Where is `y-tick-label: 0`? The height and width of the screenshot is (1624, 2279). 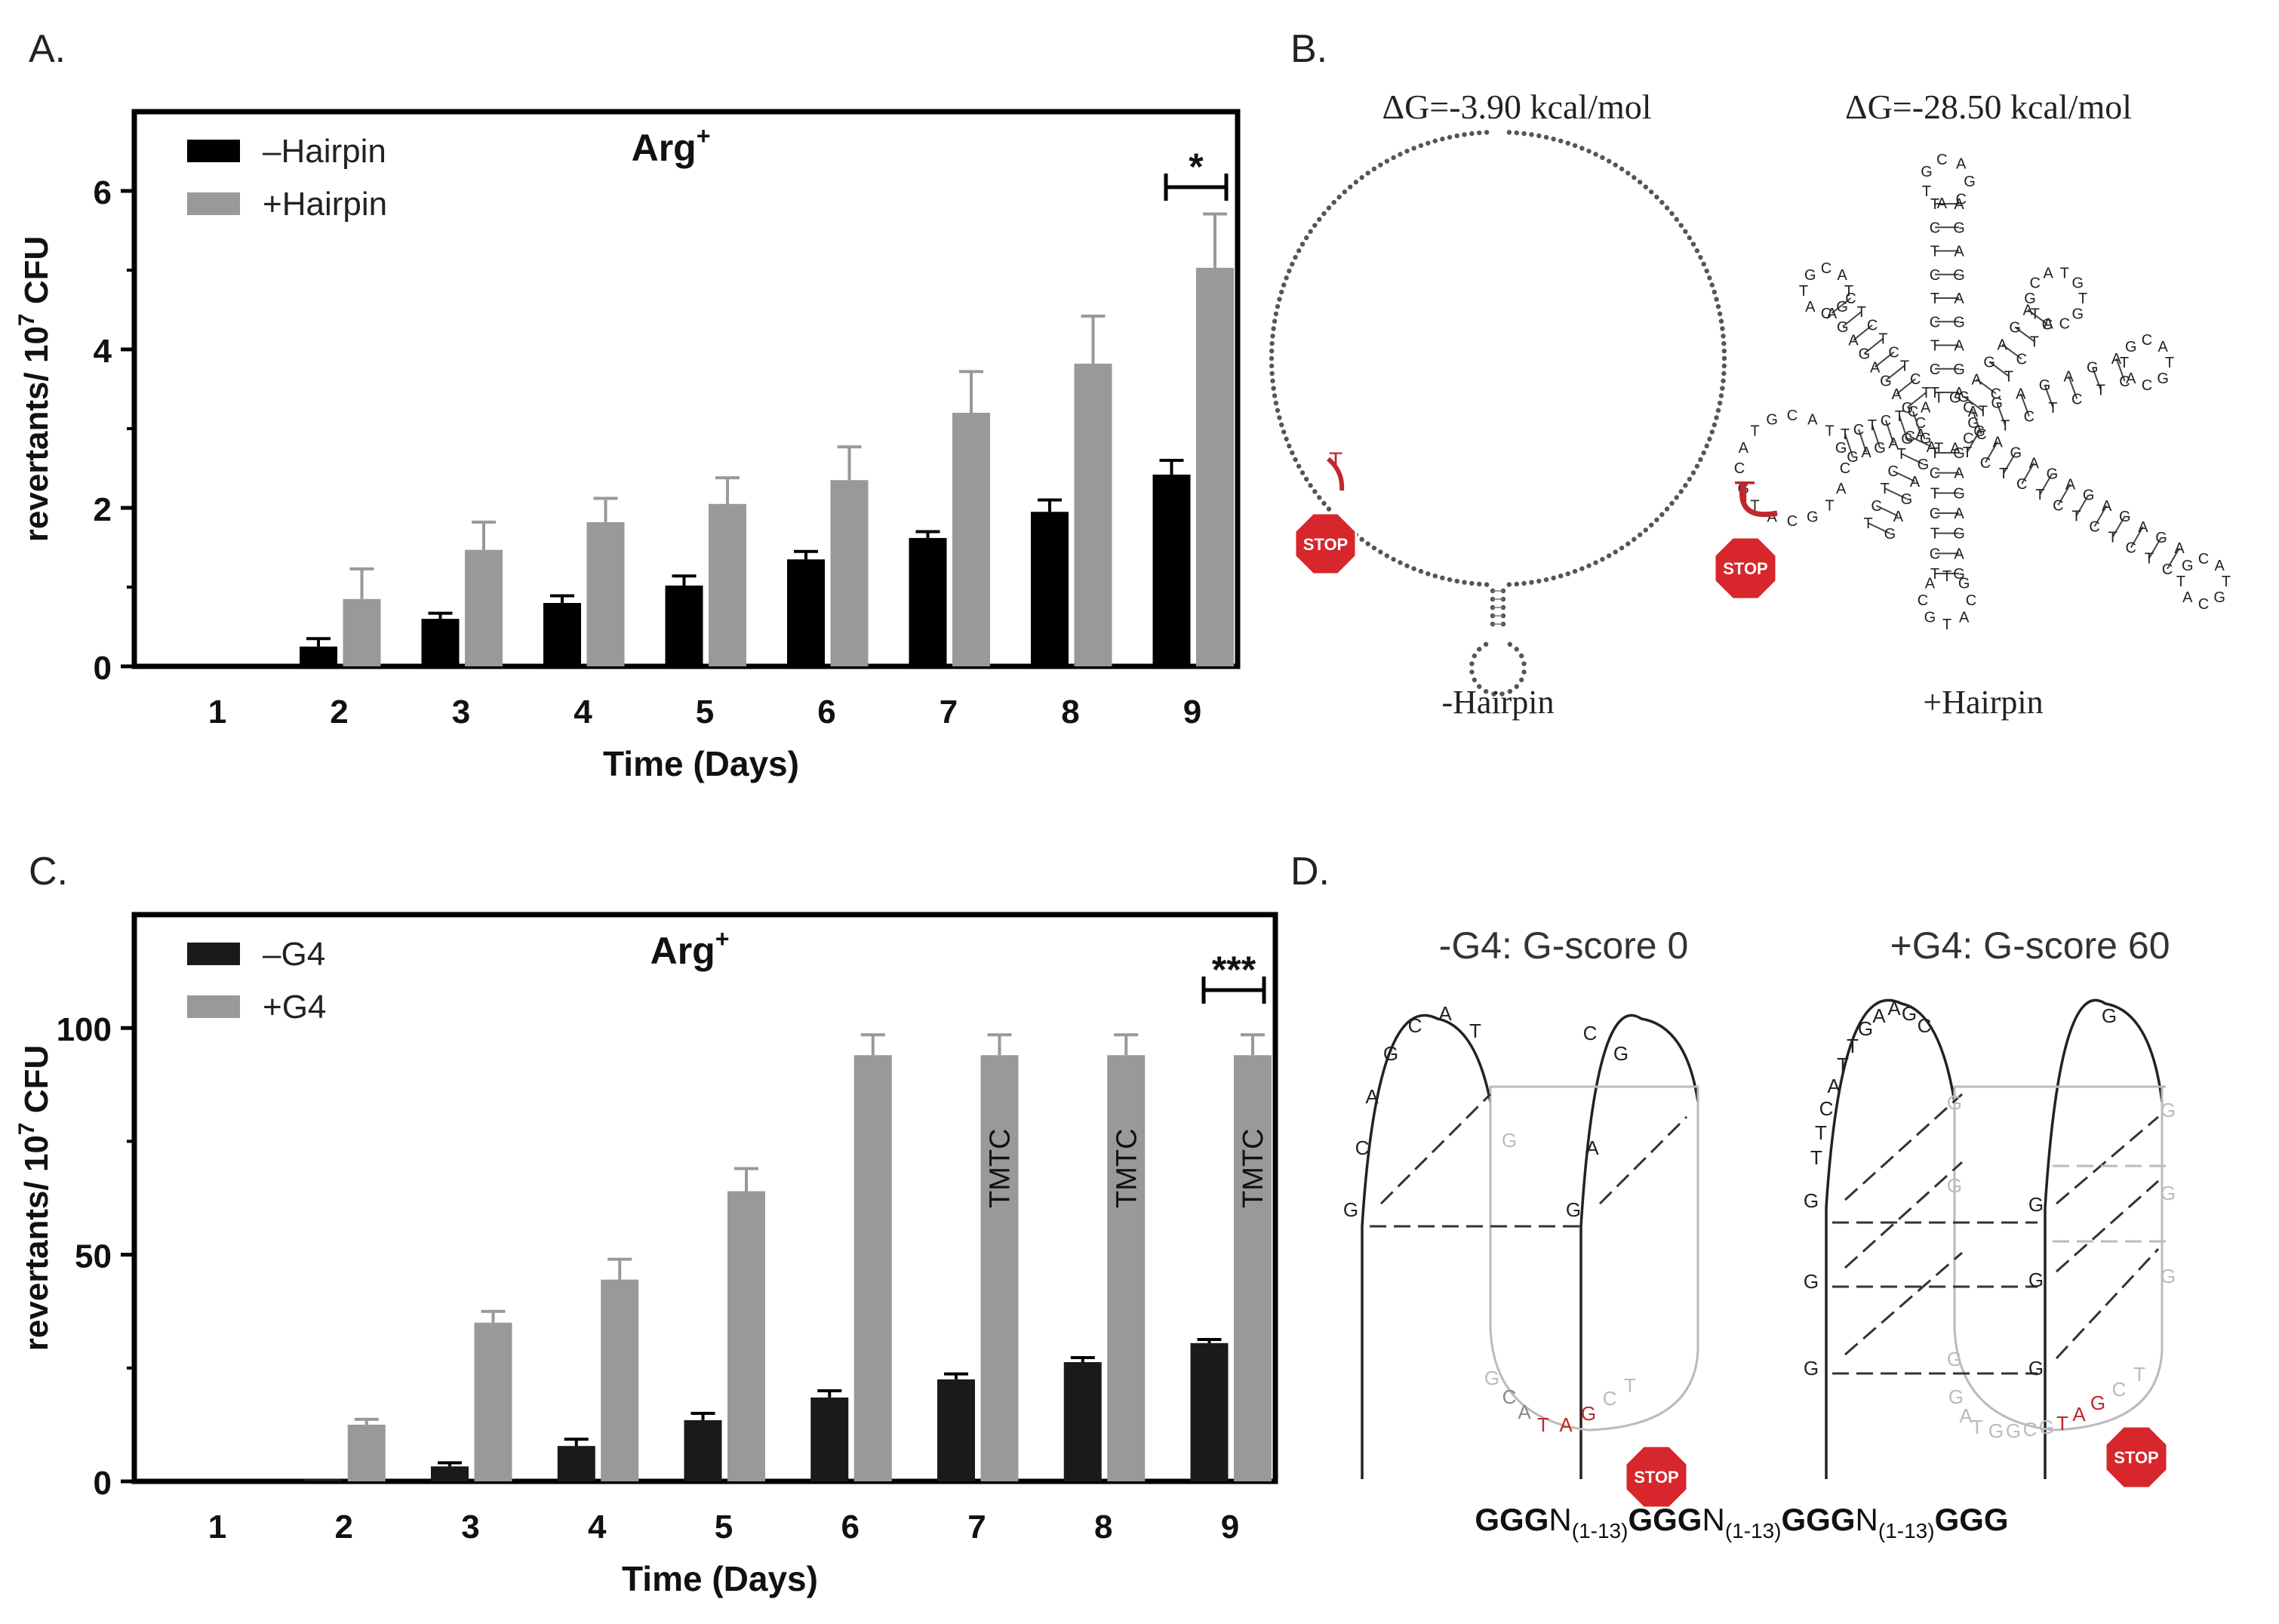
y-tick-label: 0 is located at coordinates (103, 1483).